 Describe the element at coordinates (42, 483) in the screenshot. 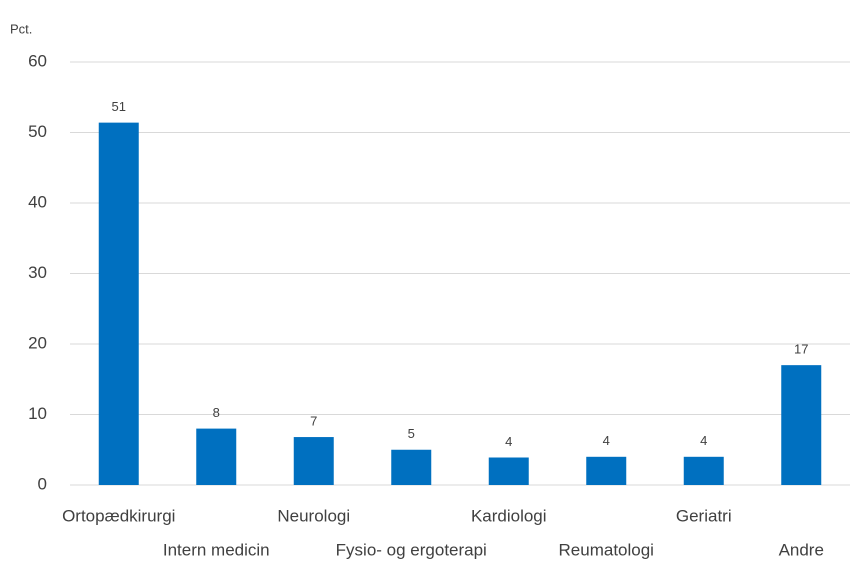

I see `y-tick-label: 0` at that location.